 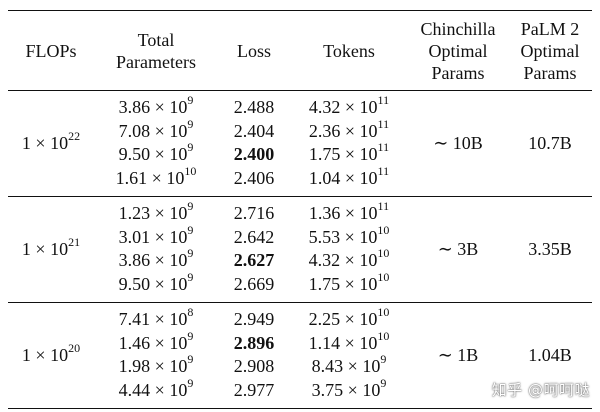 I want to click on params-value: 7.08 × 109, so click(x=156, y=131).